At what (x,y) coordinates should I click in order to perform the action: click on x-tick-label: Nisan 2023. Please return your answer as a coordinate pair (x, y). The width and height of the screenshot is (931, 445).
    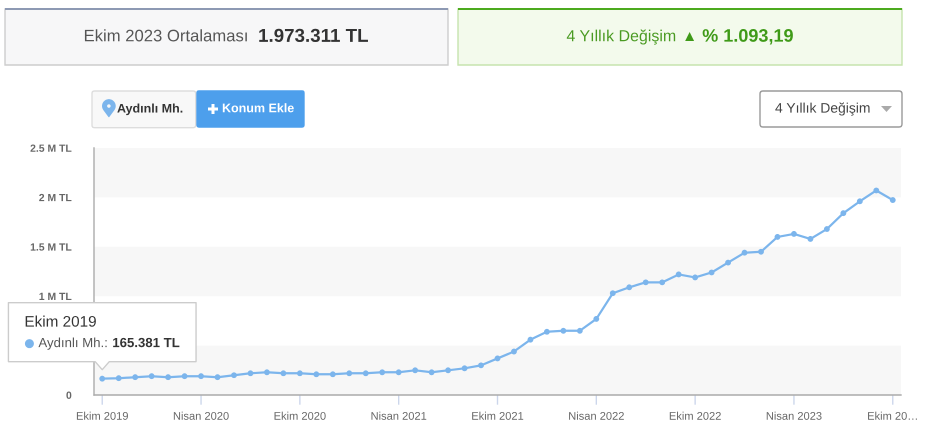
    Looking at the image, I should click on (794, 416).